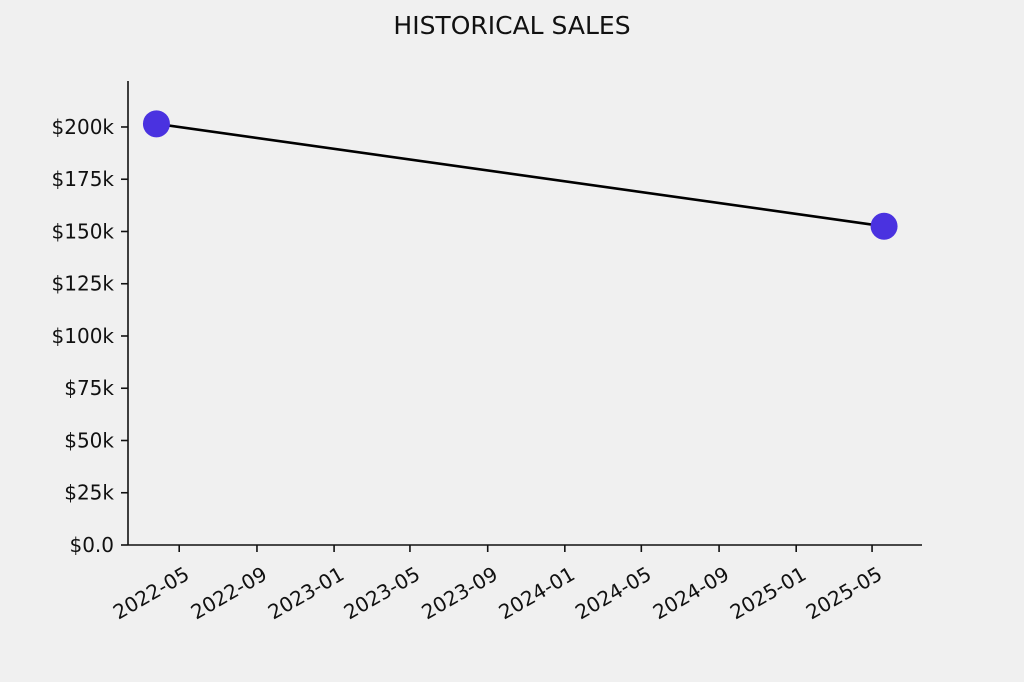 This screenshot has width=1024, height=682. Describe the element at coordinates (229, 593) in the screenshot. I see `x-tick-label: 2022-09` at that location.